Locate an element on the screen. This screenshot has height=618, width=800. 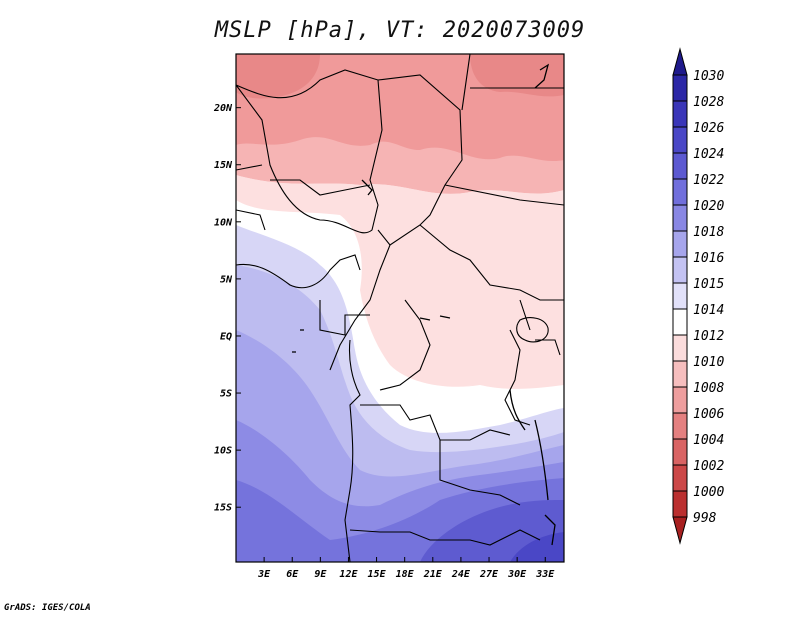
colorbar-label: 1026 is located at coordinates (708, 128).